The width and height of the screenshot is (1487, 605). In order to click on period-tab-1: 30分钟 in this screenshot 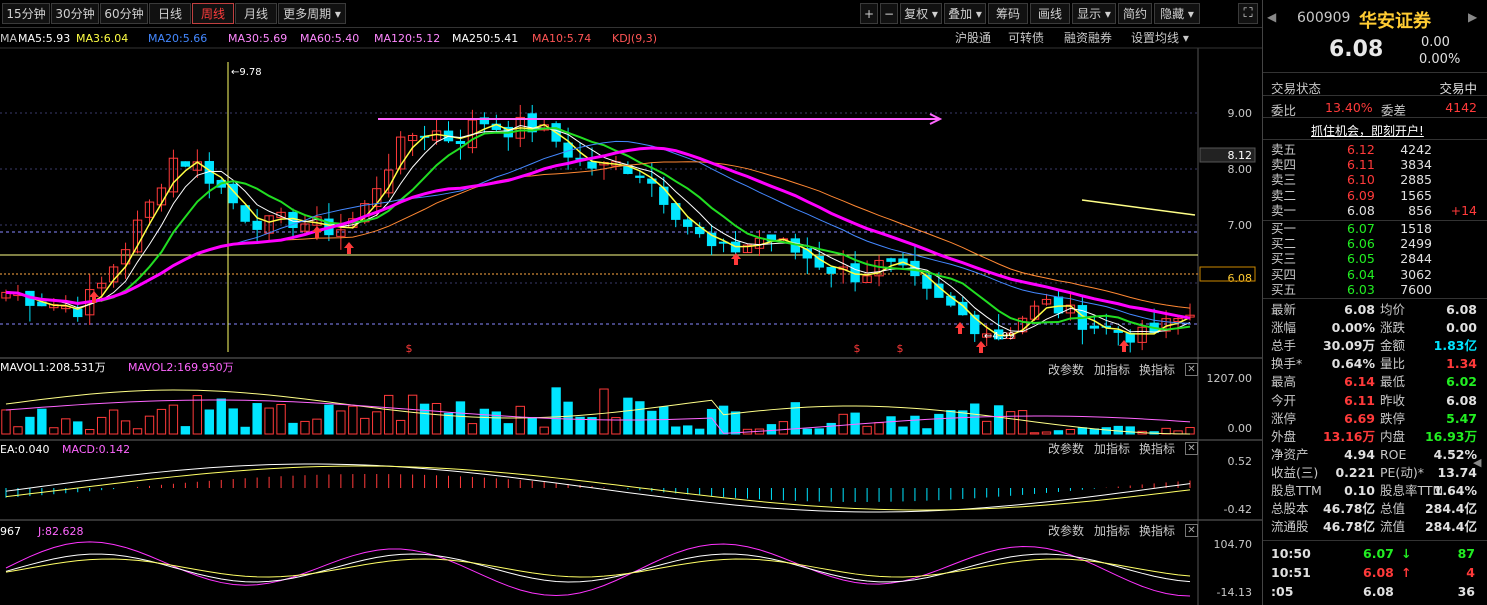, I will do `click(75, 13)`.